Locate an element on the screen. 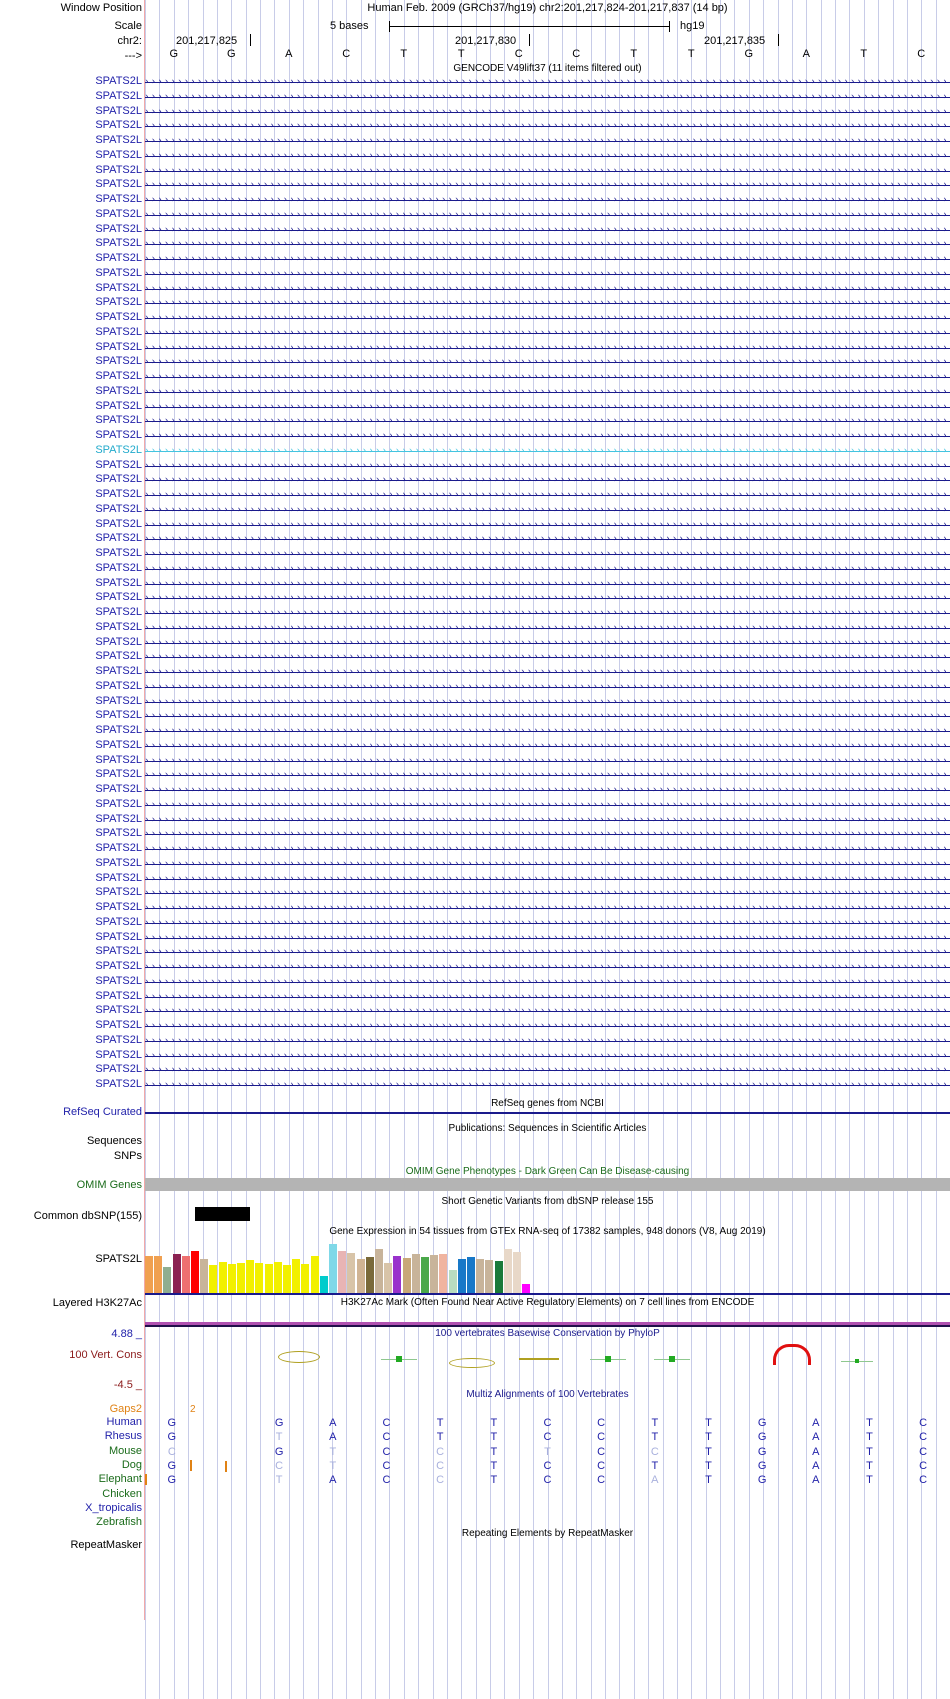 This screenshot has width=950, height=1699. label-window-position: Window Position is located at coordinates (101, 8).